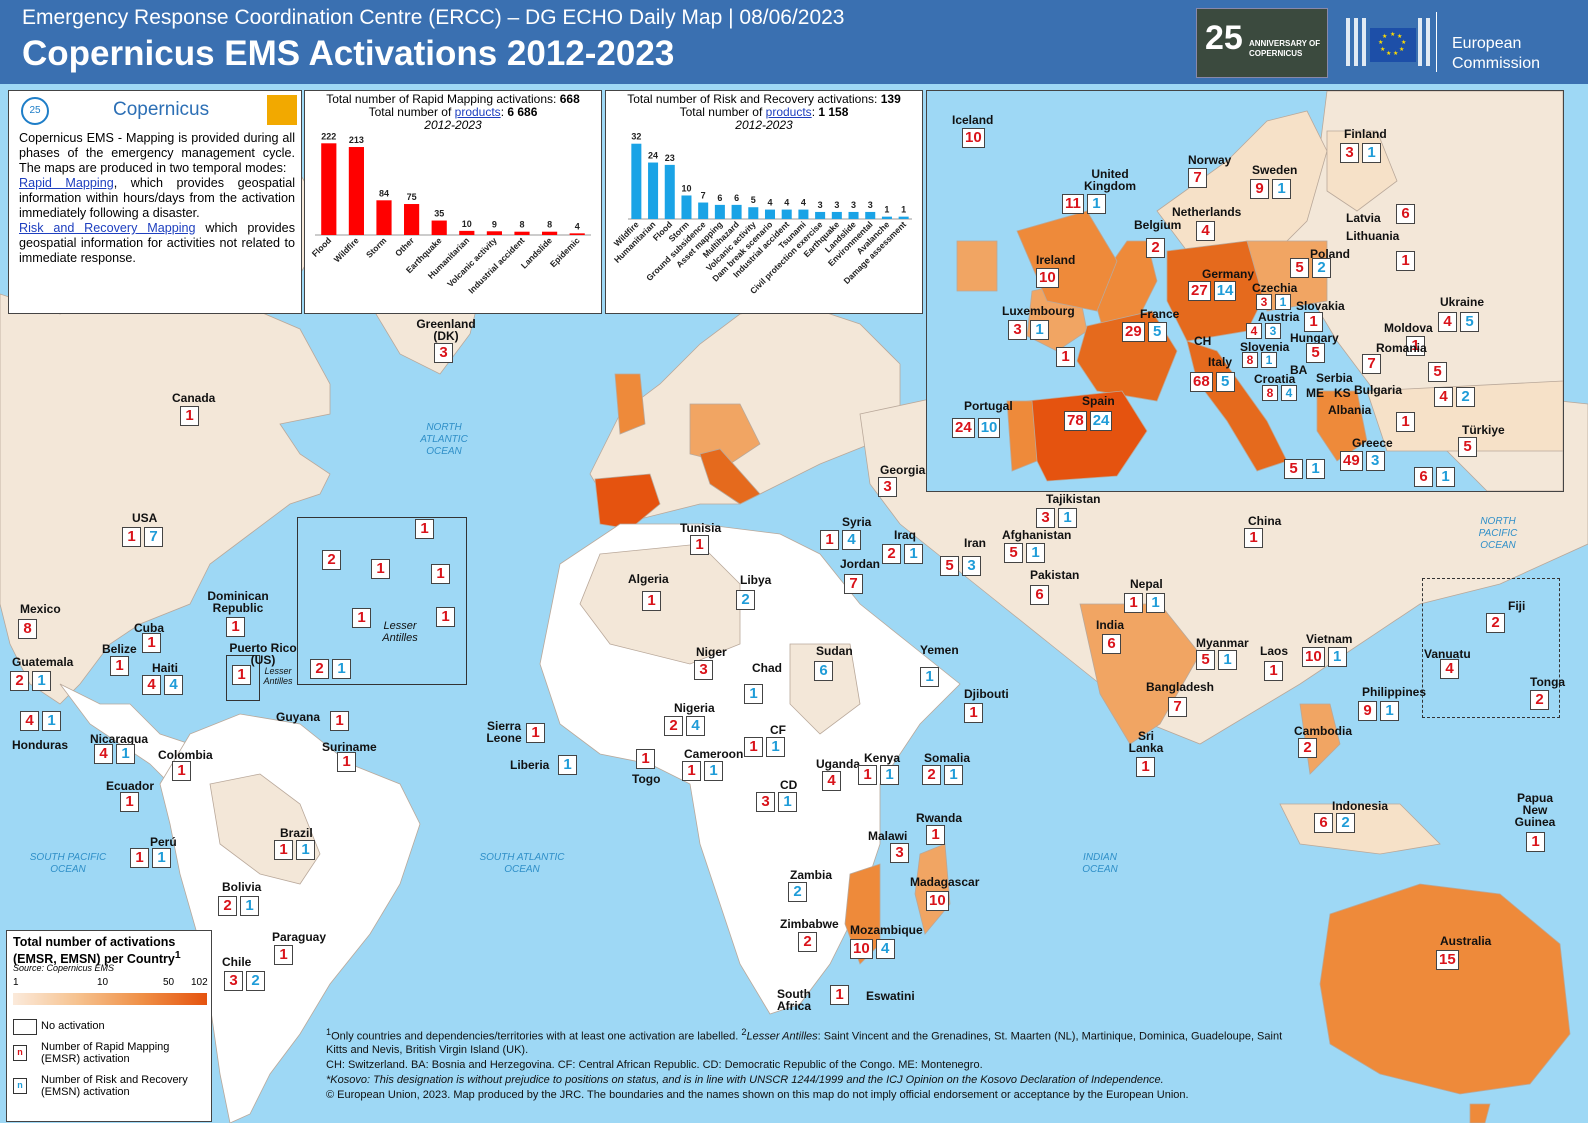  What do you see at coordinates (686, 188) in the screenshot?
I see `chart-value-label: 10` at bounding box center [686, 188].